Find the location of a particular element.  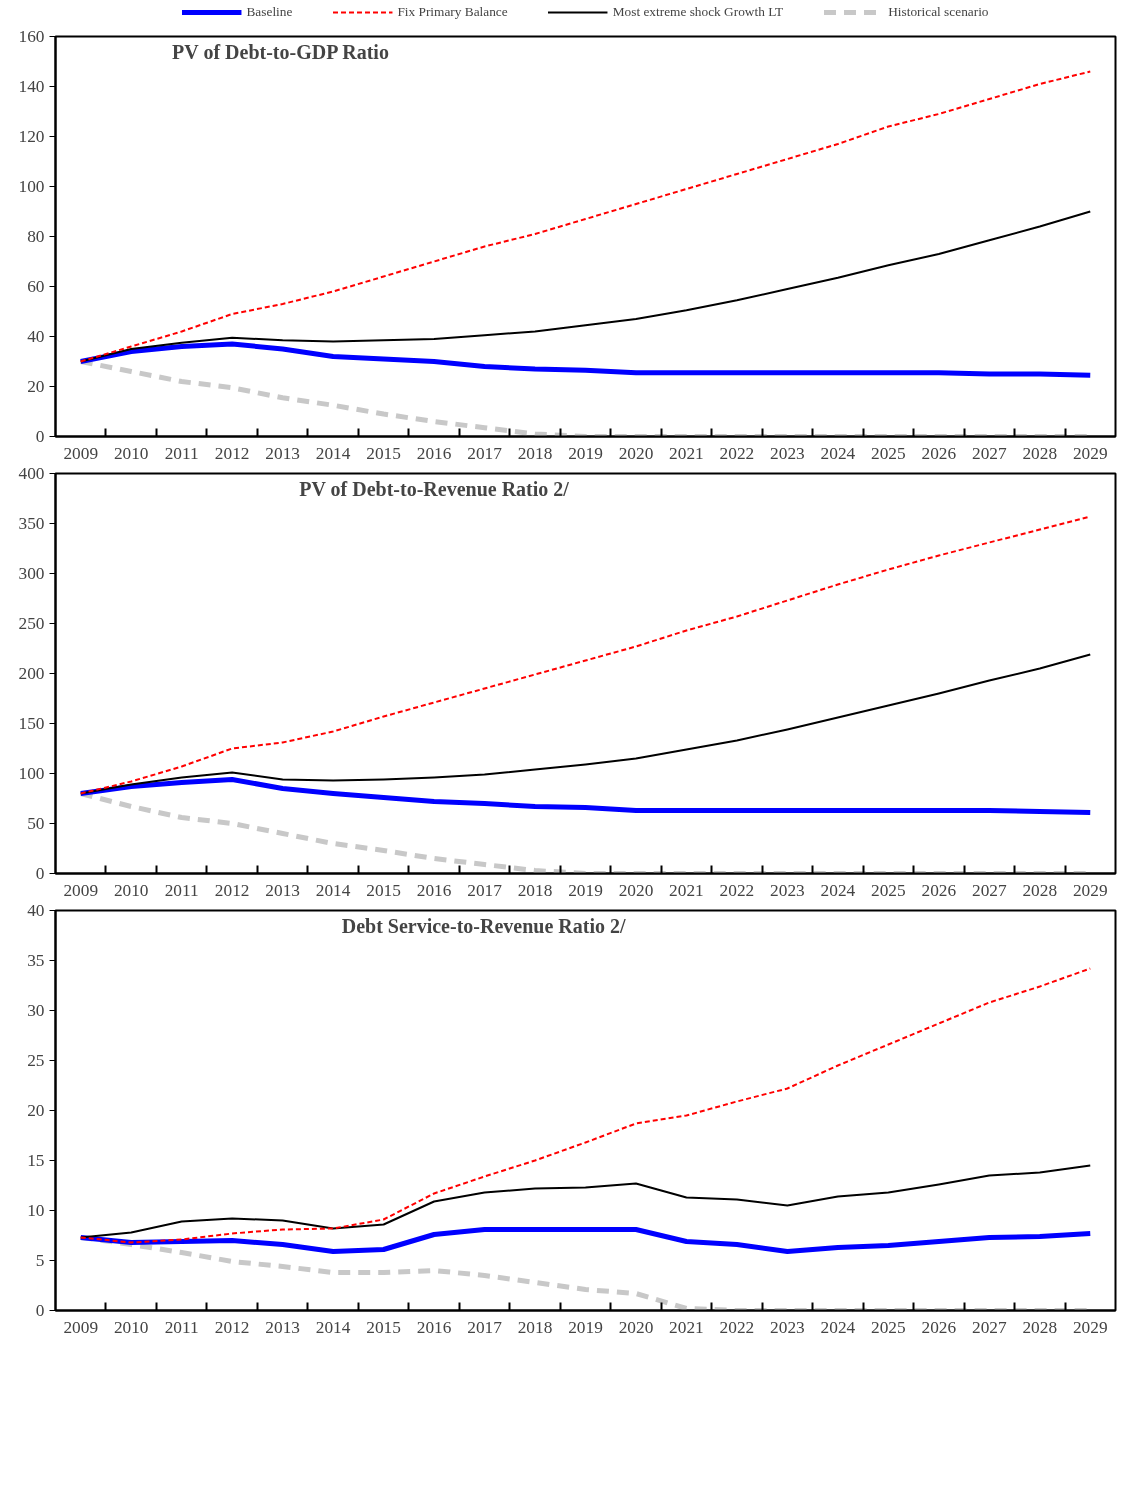

y-tick-label: 60 is located at coordinates (36, 286).